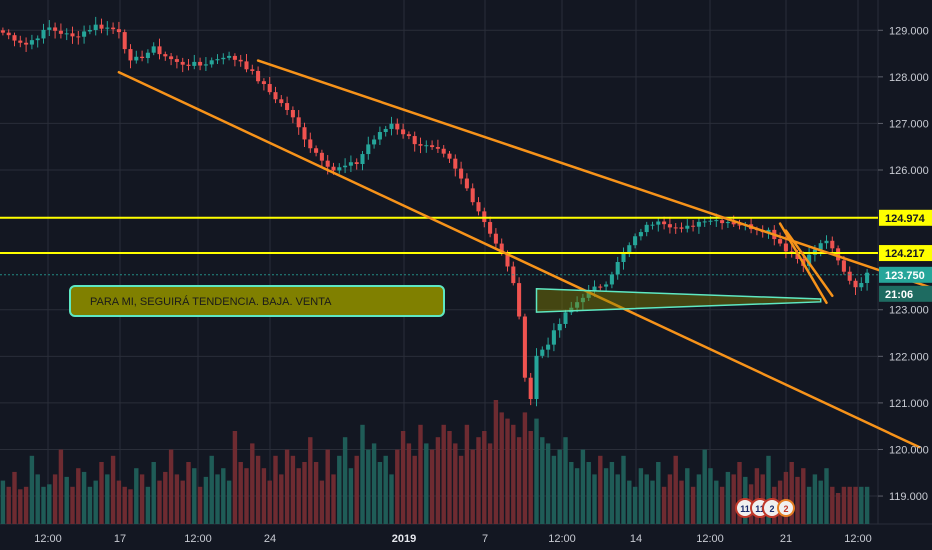 The height and width of the screenshot is (550, 932). I want to click on annotation-box, so click(257, 301).